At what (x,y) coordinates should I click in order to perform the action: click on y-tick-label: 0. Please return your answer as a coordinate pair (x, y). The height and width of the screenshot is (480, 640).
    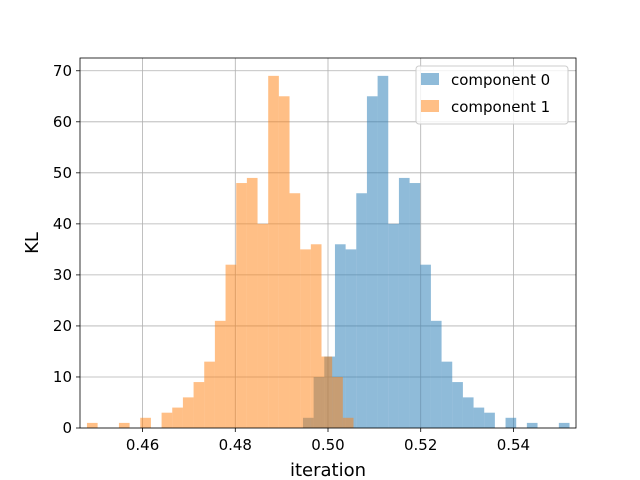
    Looking at the image, I should click on (67, 428).